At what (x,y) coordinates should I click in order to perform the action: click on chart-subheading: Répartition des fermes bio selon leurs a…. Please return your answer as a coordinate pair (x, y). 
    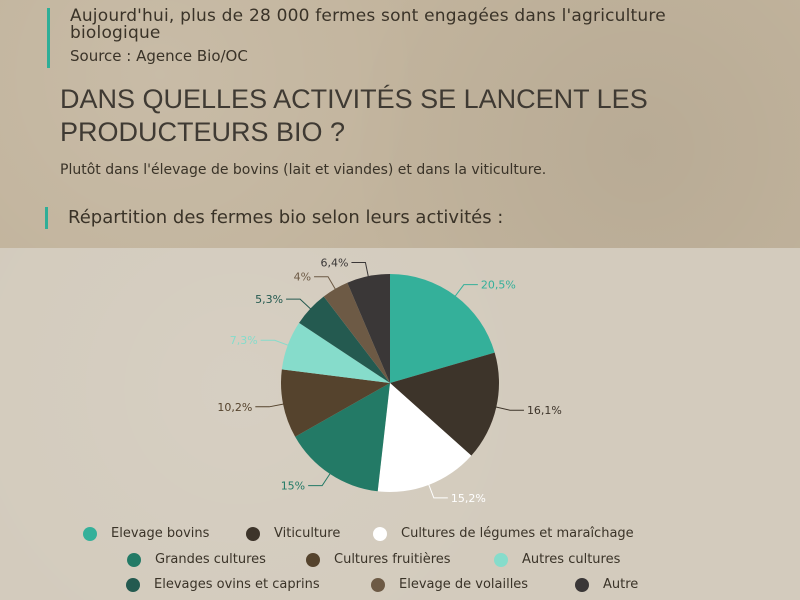
    Looking at the image, I should click on (415, 218).